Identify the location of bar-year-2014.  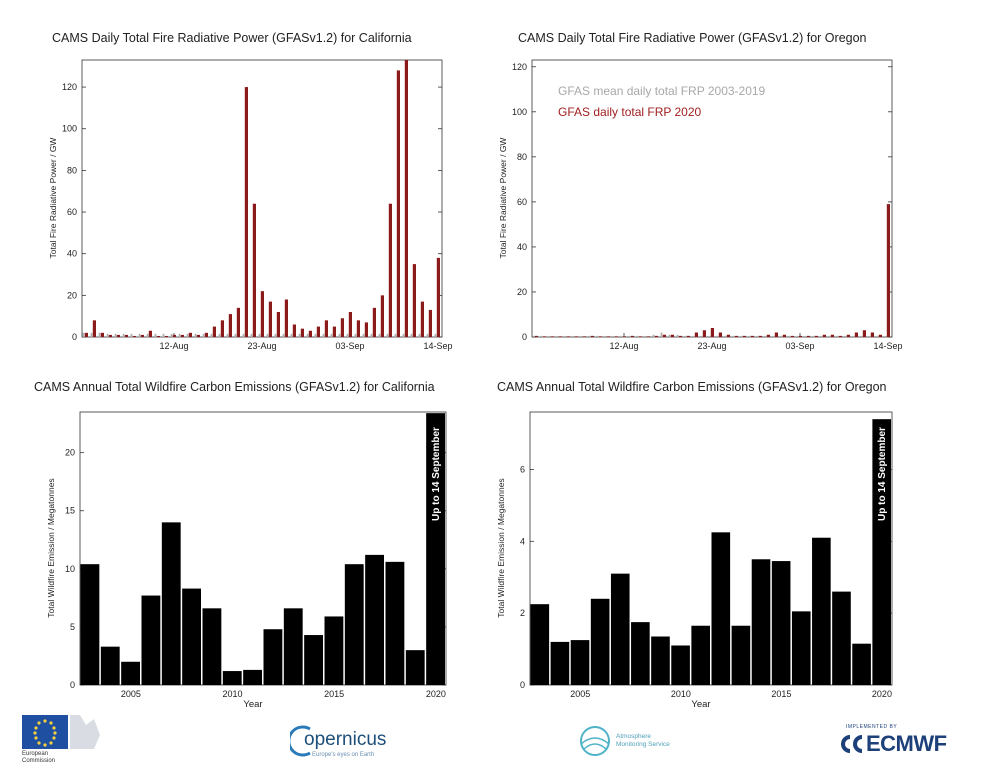
(761, 622).